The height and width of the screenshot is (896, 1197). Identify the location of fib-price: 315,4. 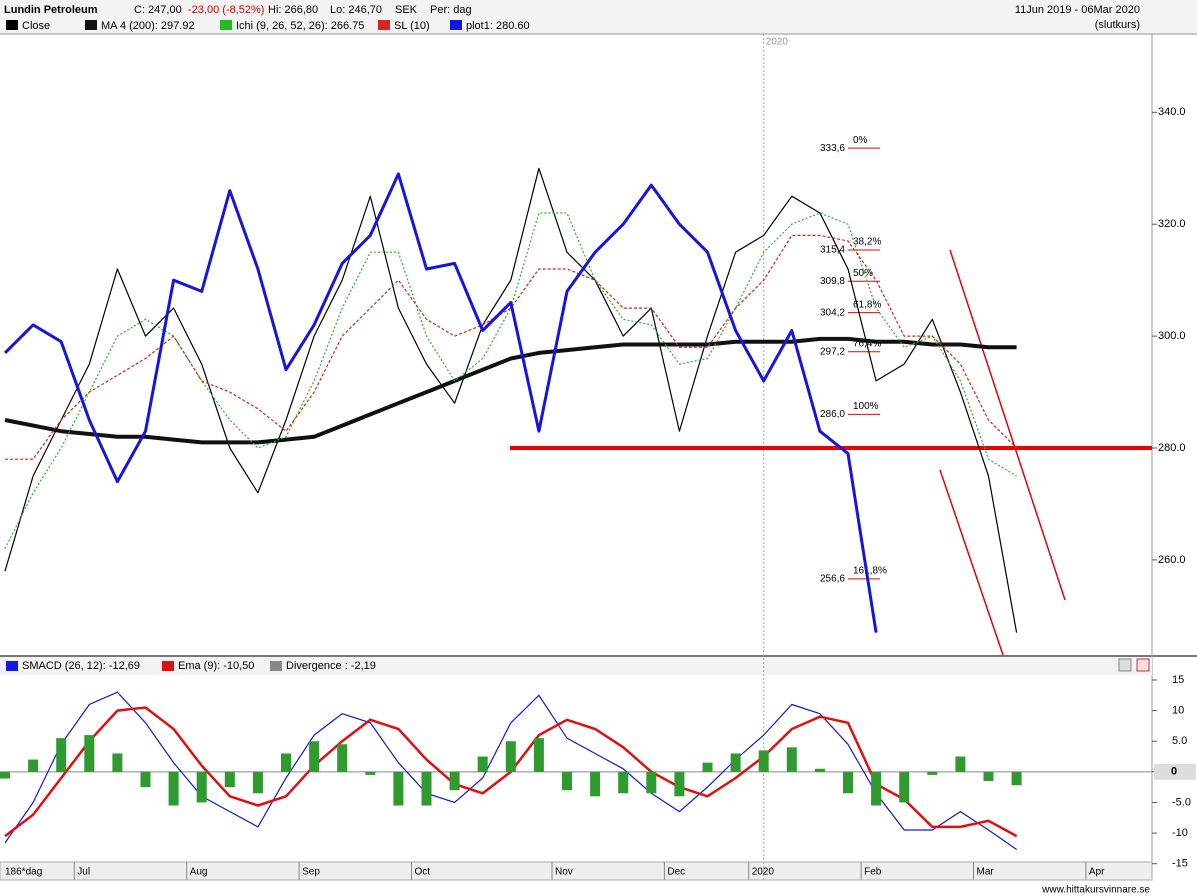
(832, 250).